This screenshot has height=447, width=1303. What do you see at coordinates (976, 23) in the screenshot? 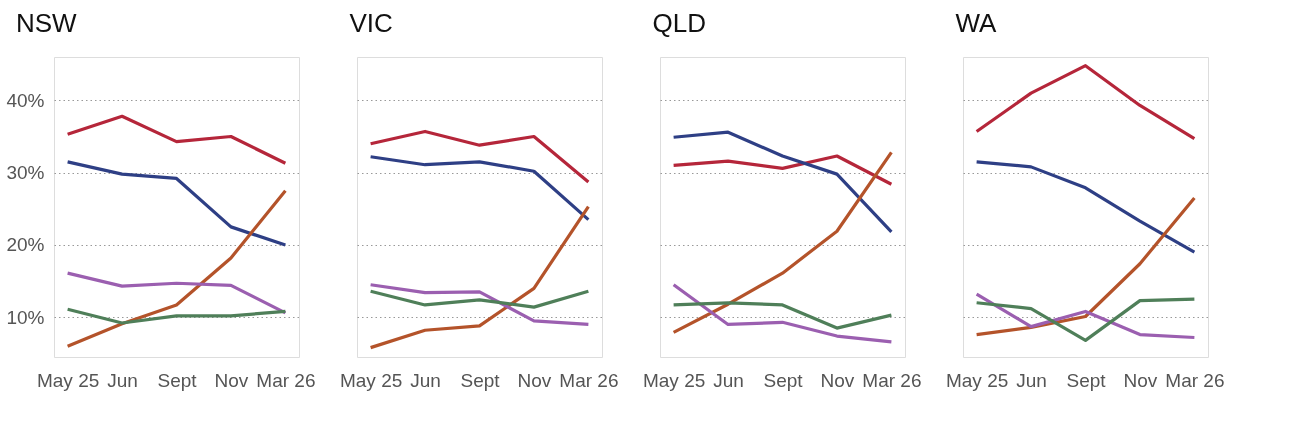
I see `chart-title: WA` at bounding box center [976, 23].